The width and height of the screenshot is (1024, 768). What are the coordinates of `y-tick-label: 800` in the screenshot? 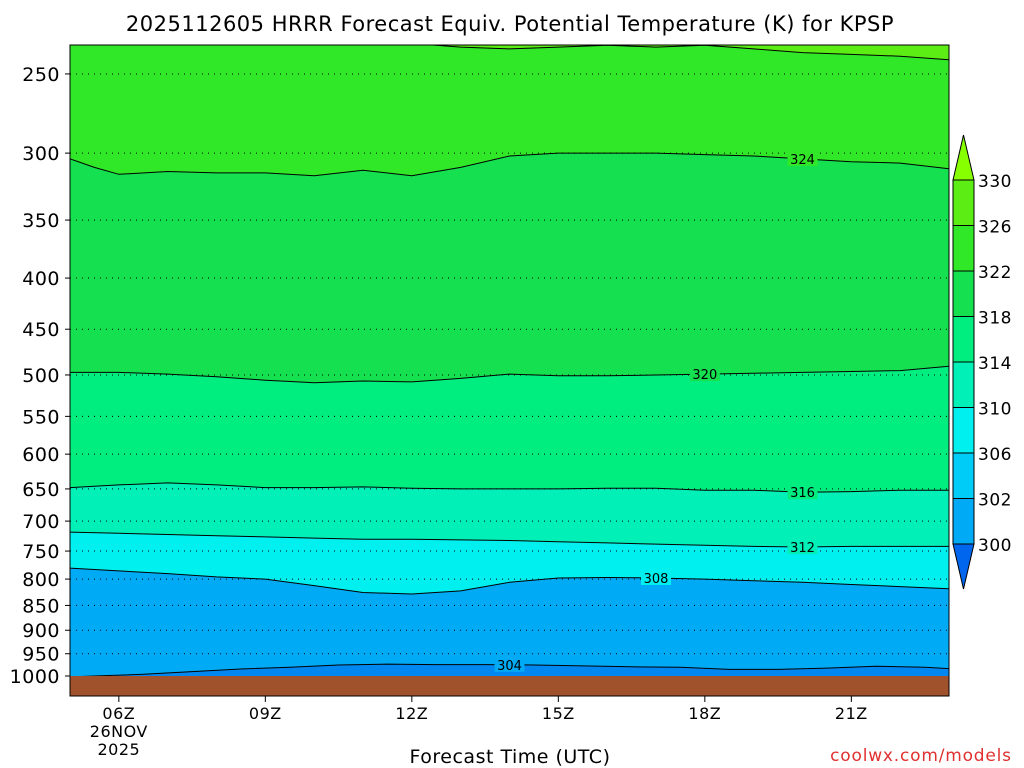 It's located at (41, 580).